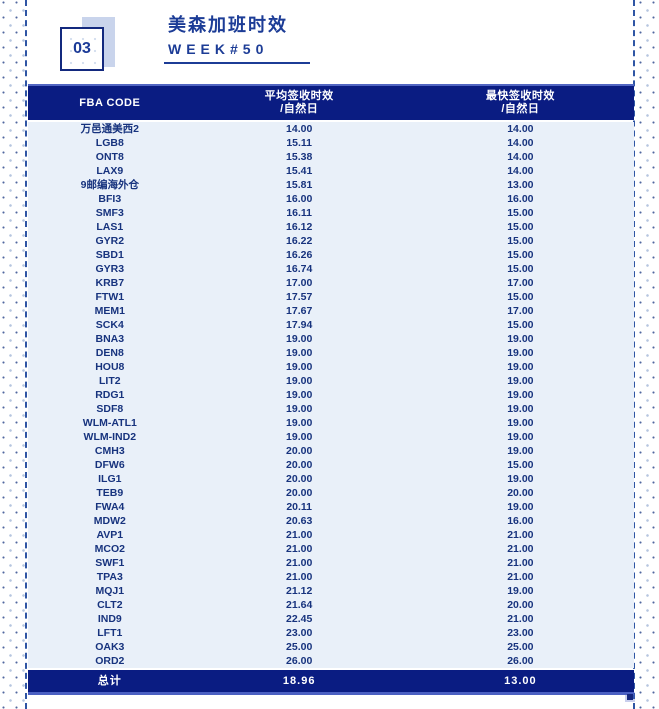  I want to click on fastest-time-cell: 13.00, so click(520, 185).